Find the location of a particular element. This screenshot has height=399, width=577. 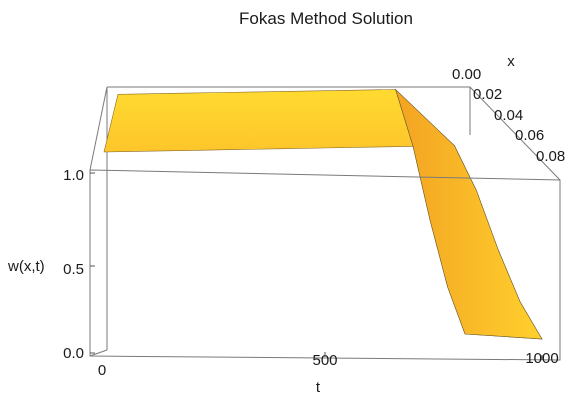

x-tick-label: 0.00 is located at coordinates (466, 74).